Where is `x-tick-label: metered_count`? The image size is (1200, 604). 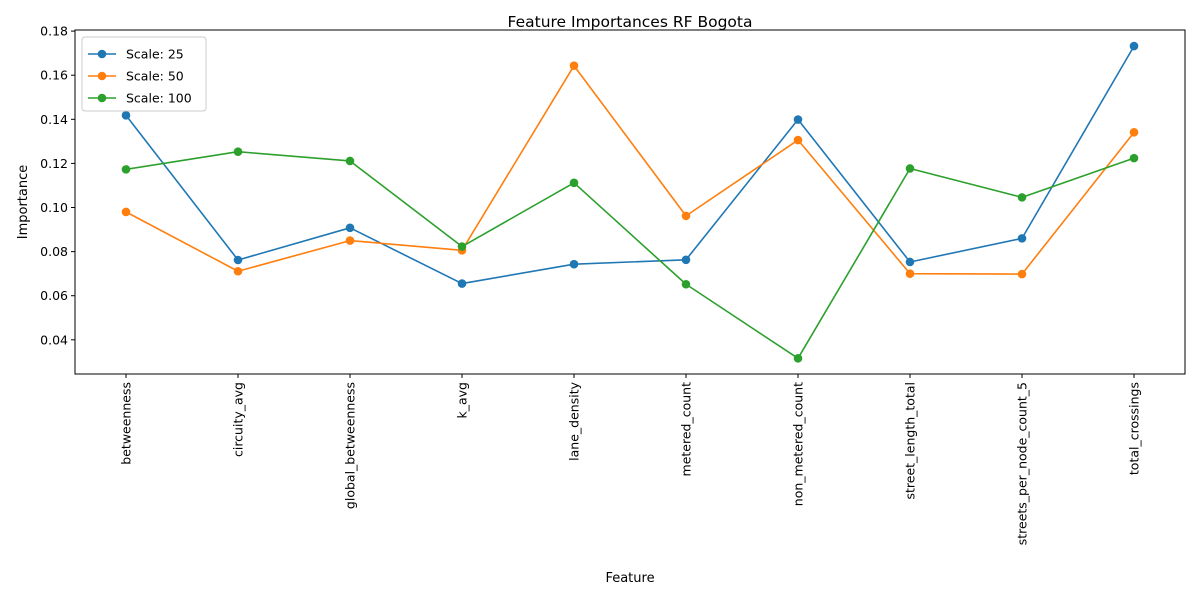
x-tick-label: metered_count is located at coordinates (686, 429).